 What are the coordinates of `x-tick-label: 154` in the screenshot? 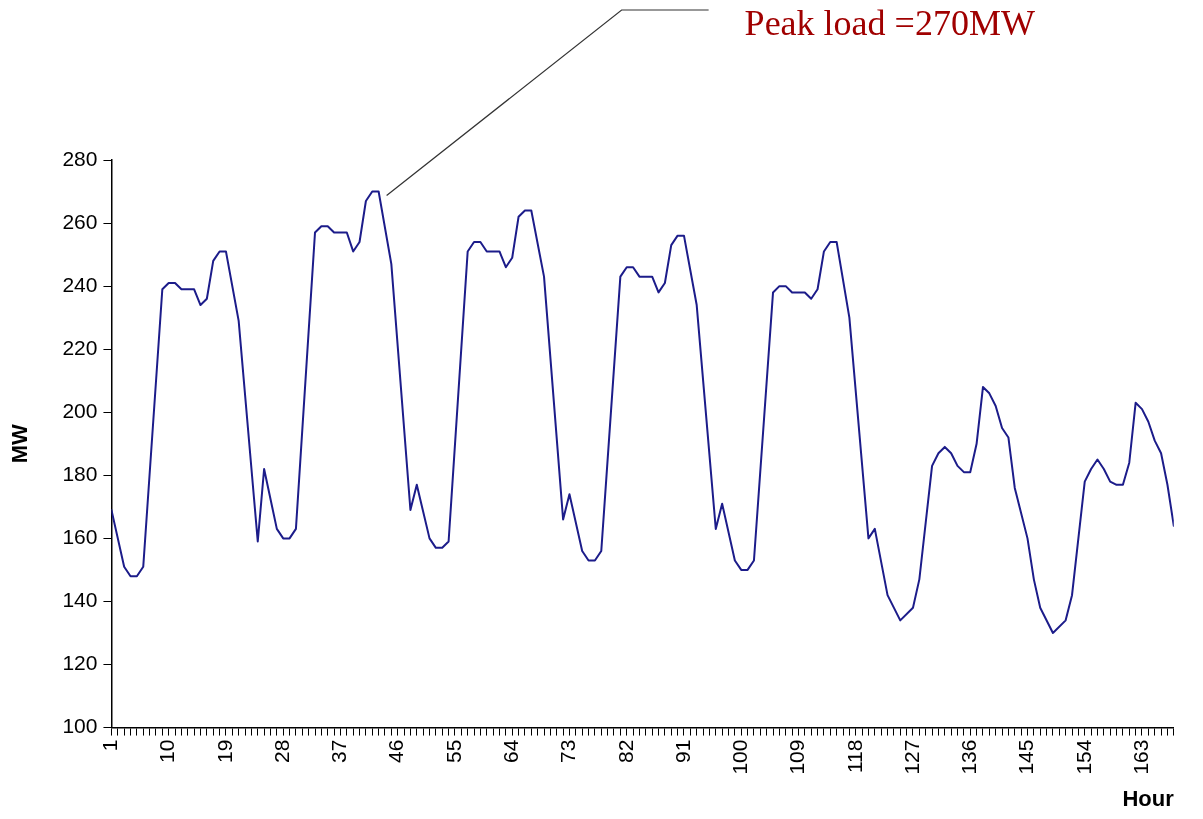 It's located at (1083, 757).